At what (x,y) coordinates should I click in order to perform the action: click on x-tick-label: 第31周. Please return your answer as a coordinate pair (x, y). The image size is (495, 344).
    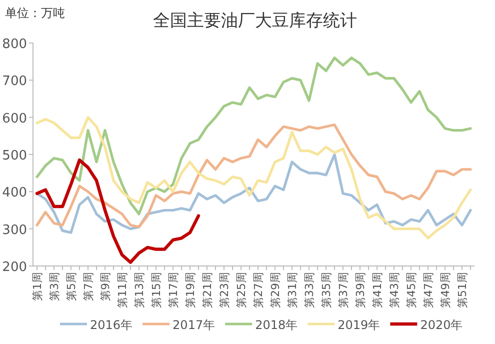
    Looking at the image, I should click on (292, 290).